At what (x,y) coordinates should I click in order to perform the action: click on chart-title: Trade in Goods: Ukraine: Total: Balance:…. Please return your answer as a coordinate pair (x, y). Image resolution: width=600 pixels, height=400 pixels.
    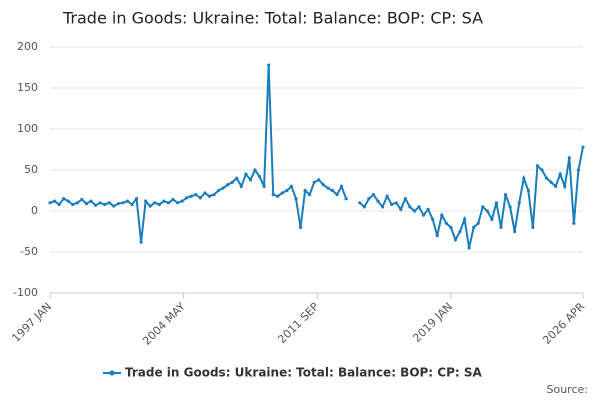
    Looking at the image, I should click on (272, 18).